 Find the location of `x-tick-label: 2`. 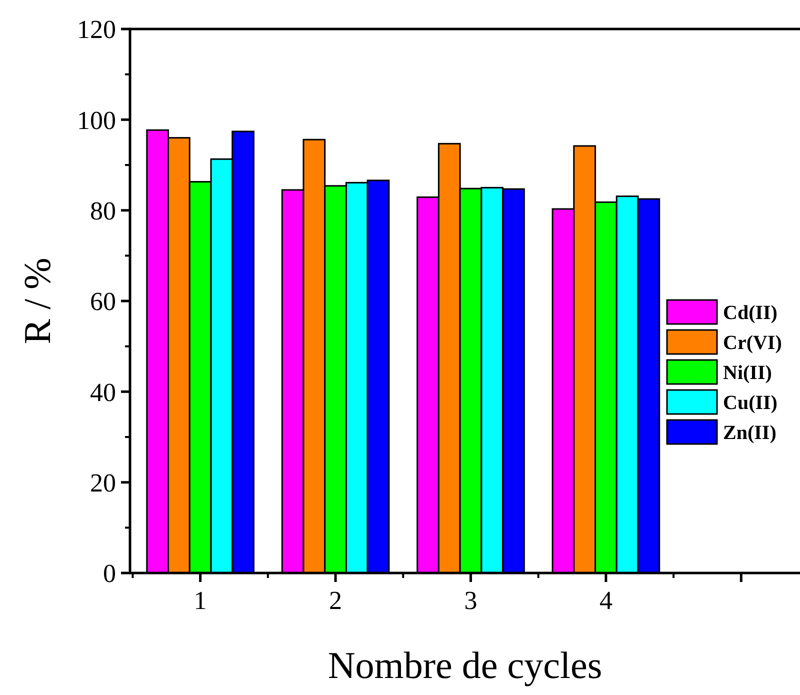

x-tick-label: 2 is located at coordinates (335, 600).